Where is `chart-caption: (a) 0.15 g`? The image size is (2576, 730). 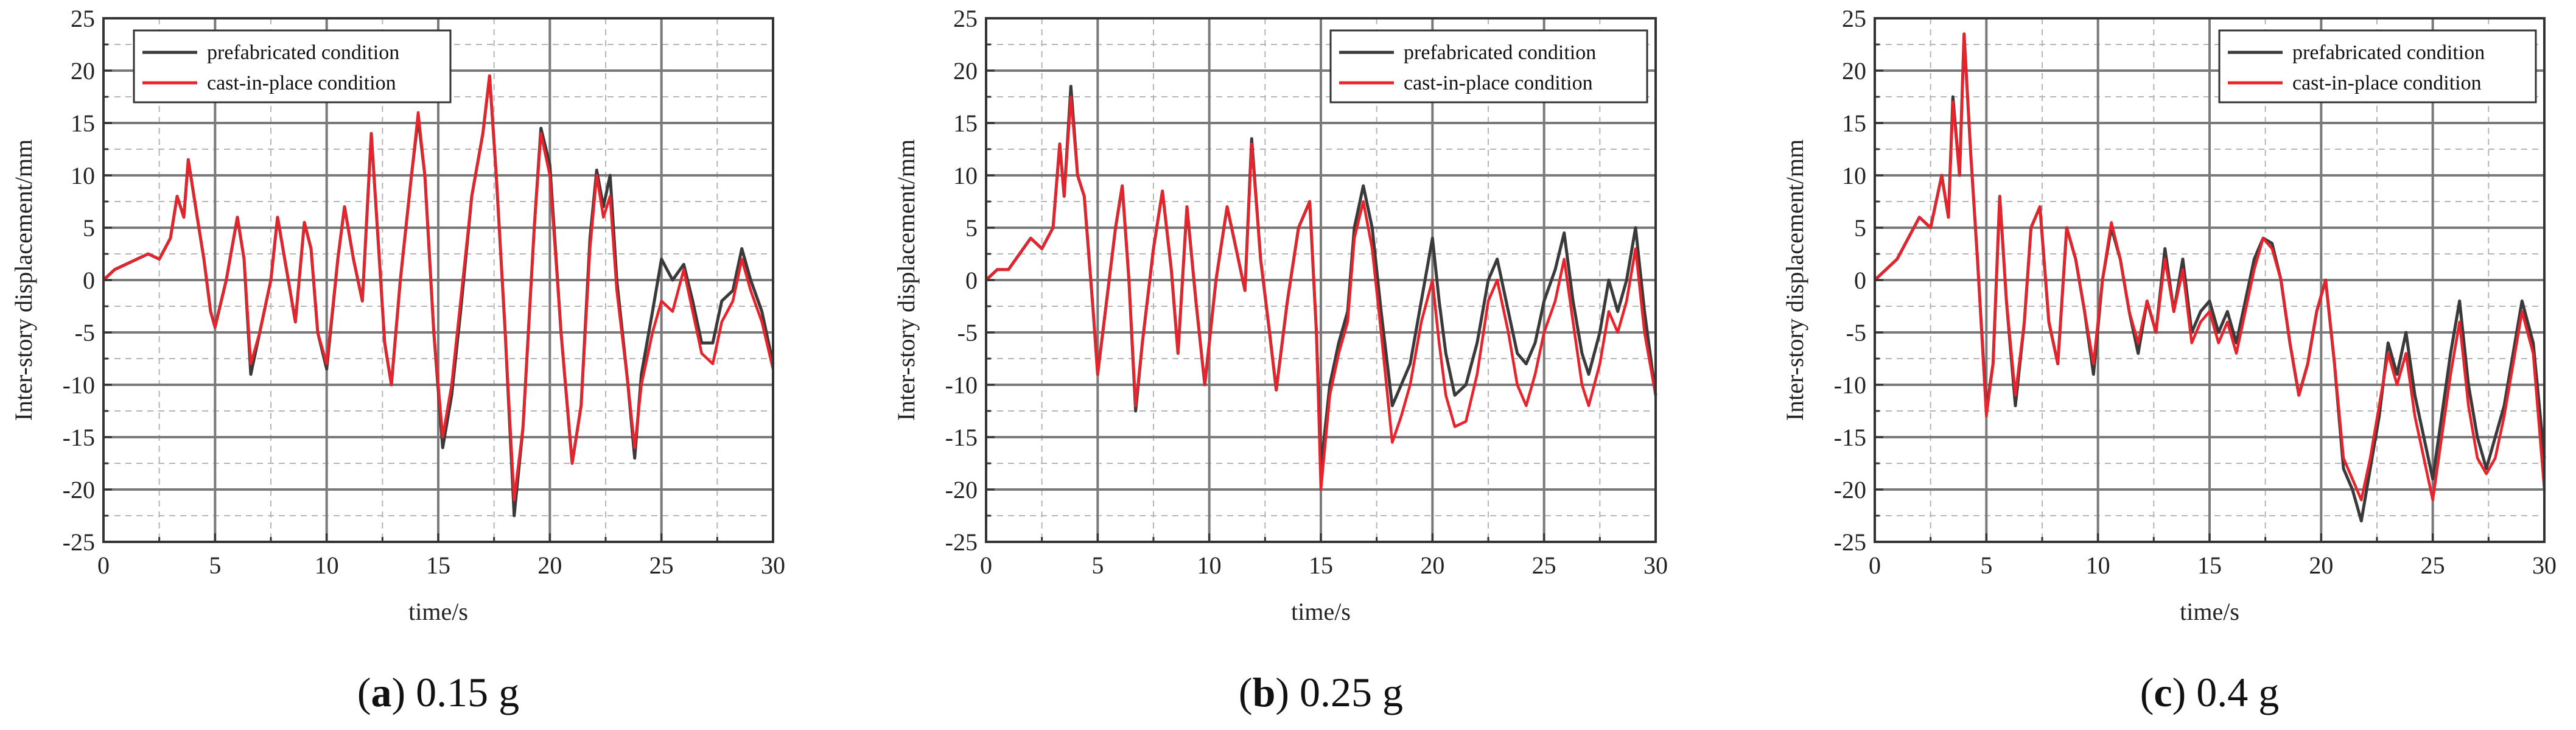 chart-caption: (a) 0.15 g is located at coordinates (438, 692).